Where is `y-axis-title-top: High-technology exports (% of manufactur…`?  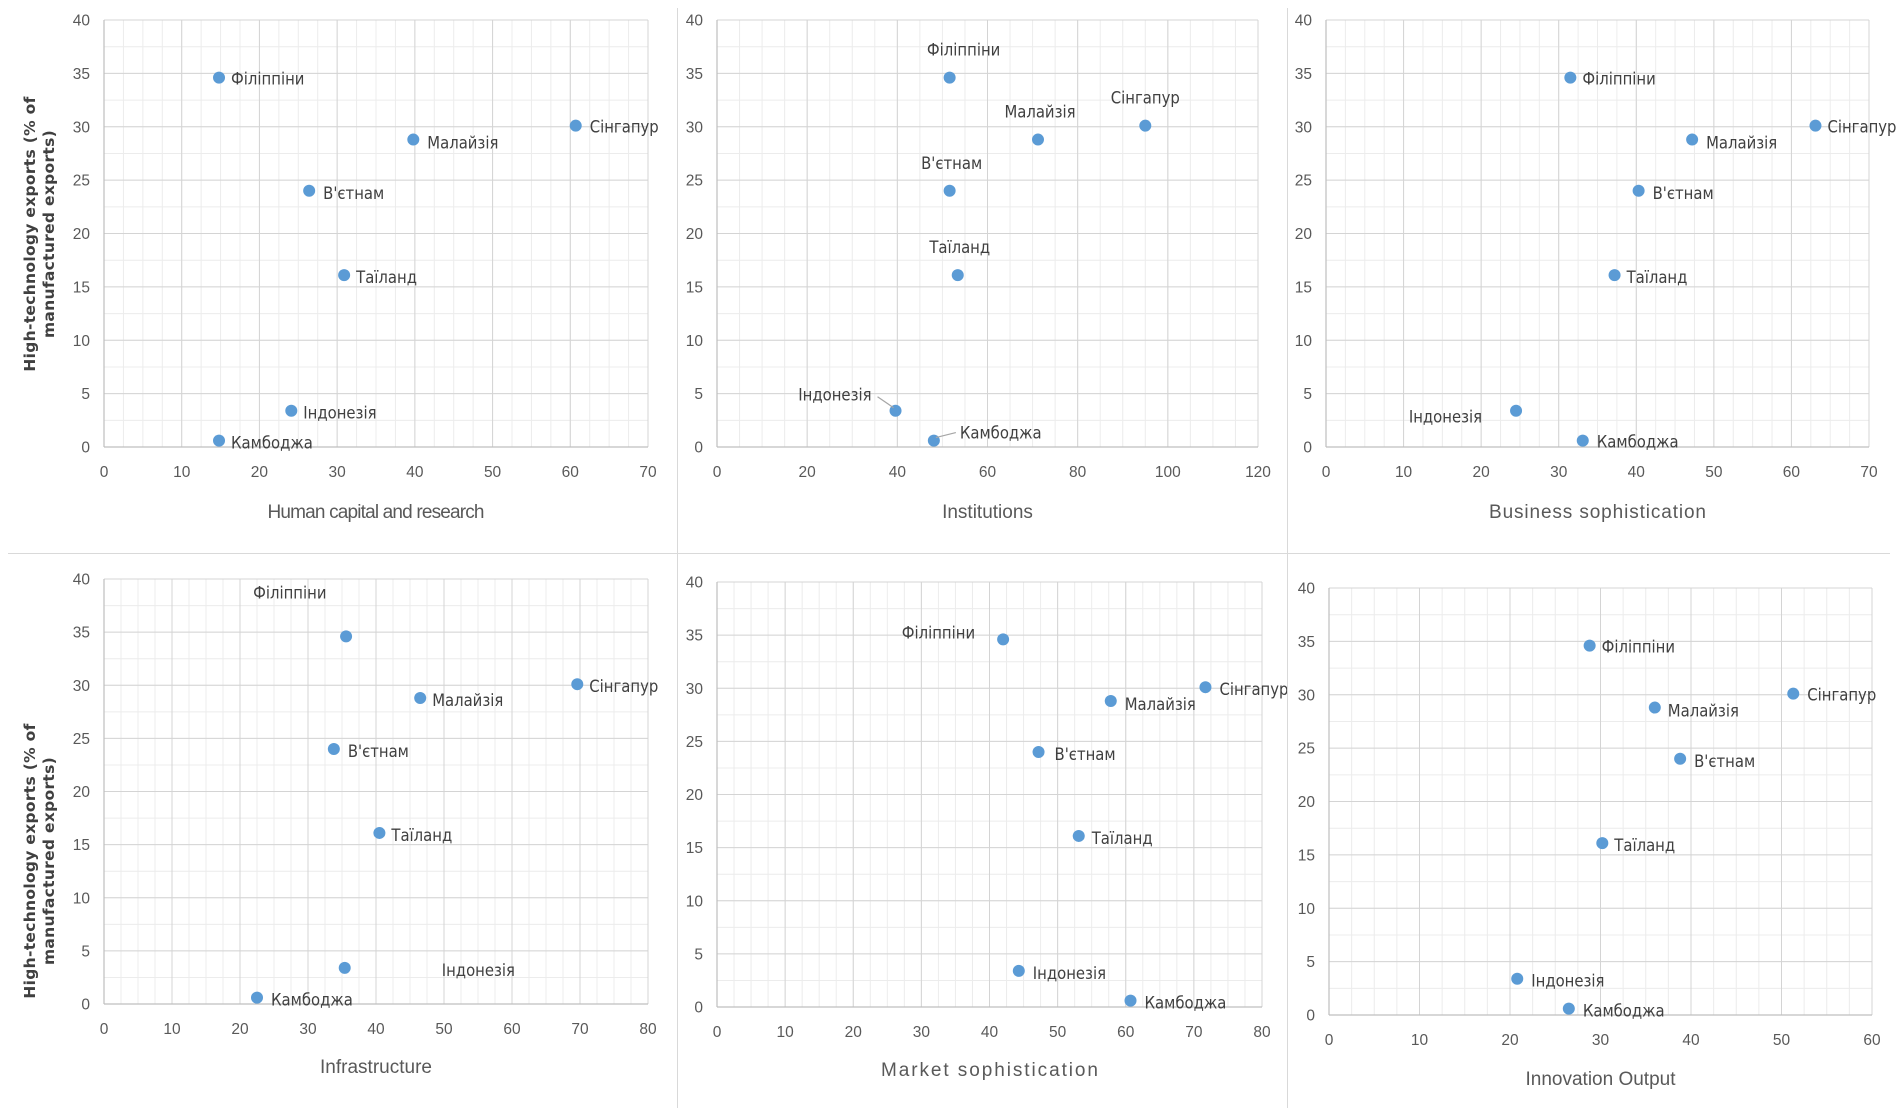 y-axis-title-top: High-technology exports (% of manufactur… is located at coordinates (39, 234).